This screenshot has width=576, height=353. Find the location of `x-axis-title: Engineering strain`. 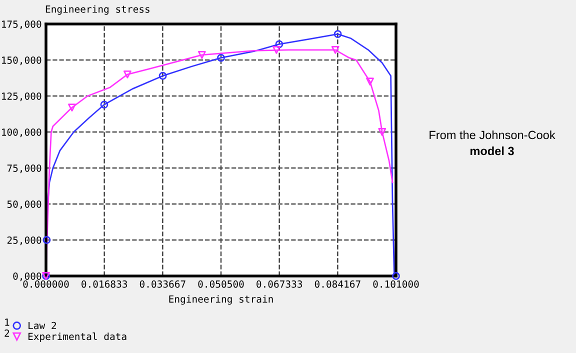

x-axis-title: Engineering strain is located at coordinates (221, 300).